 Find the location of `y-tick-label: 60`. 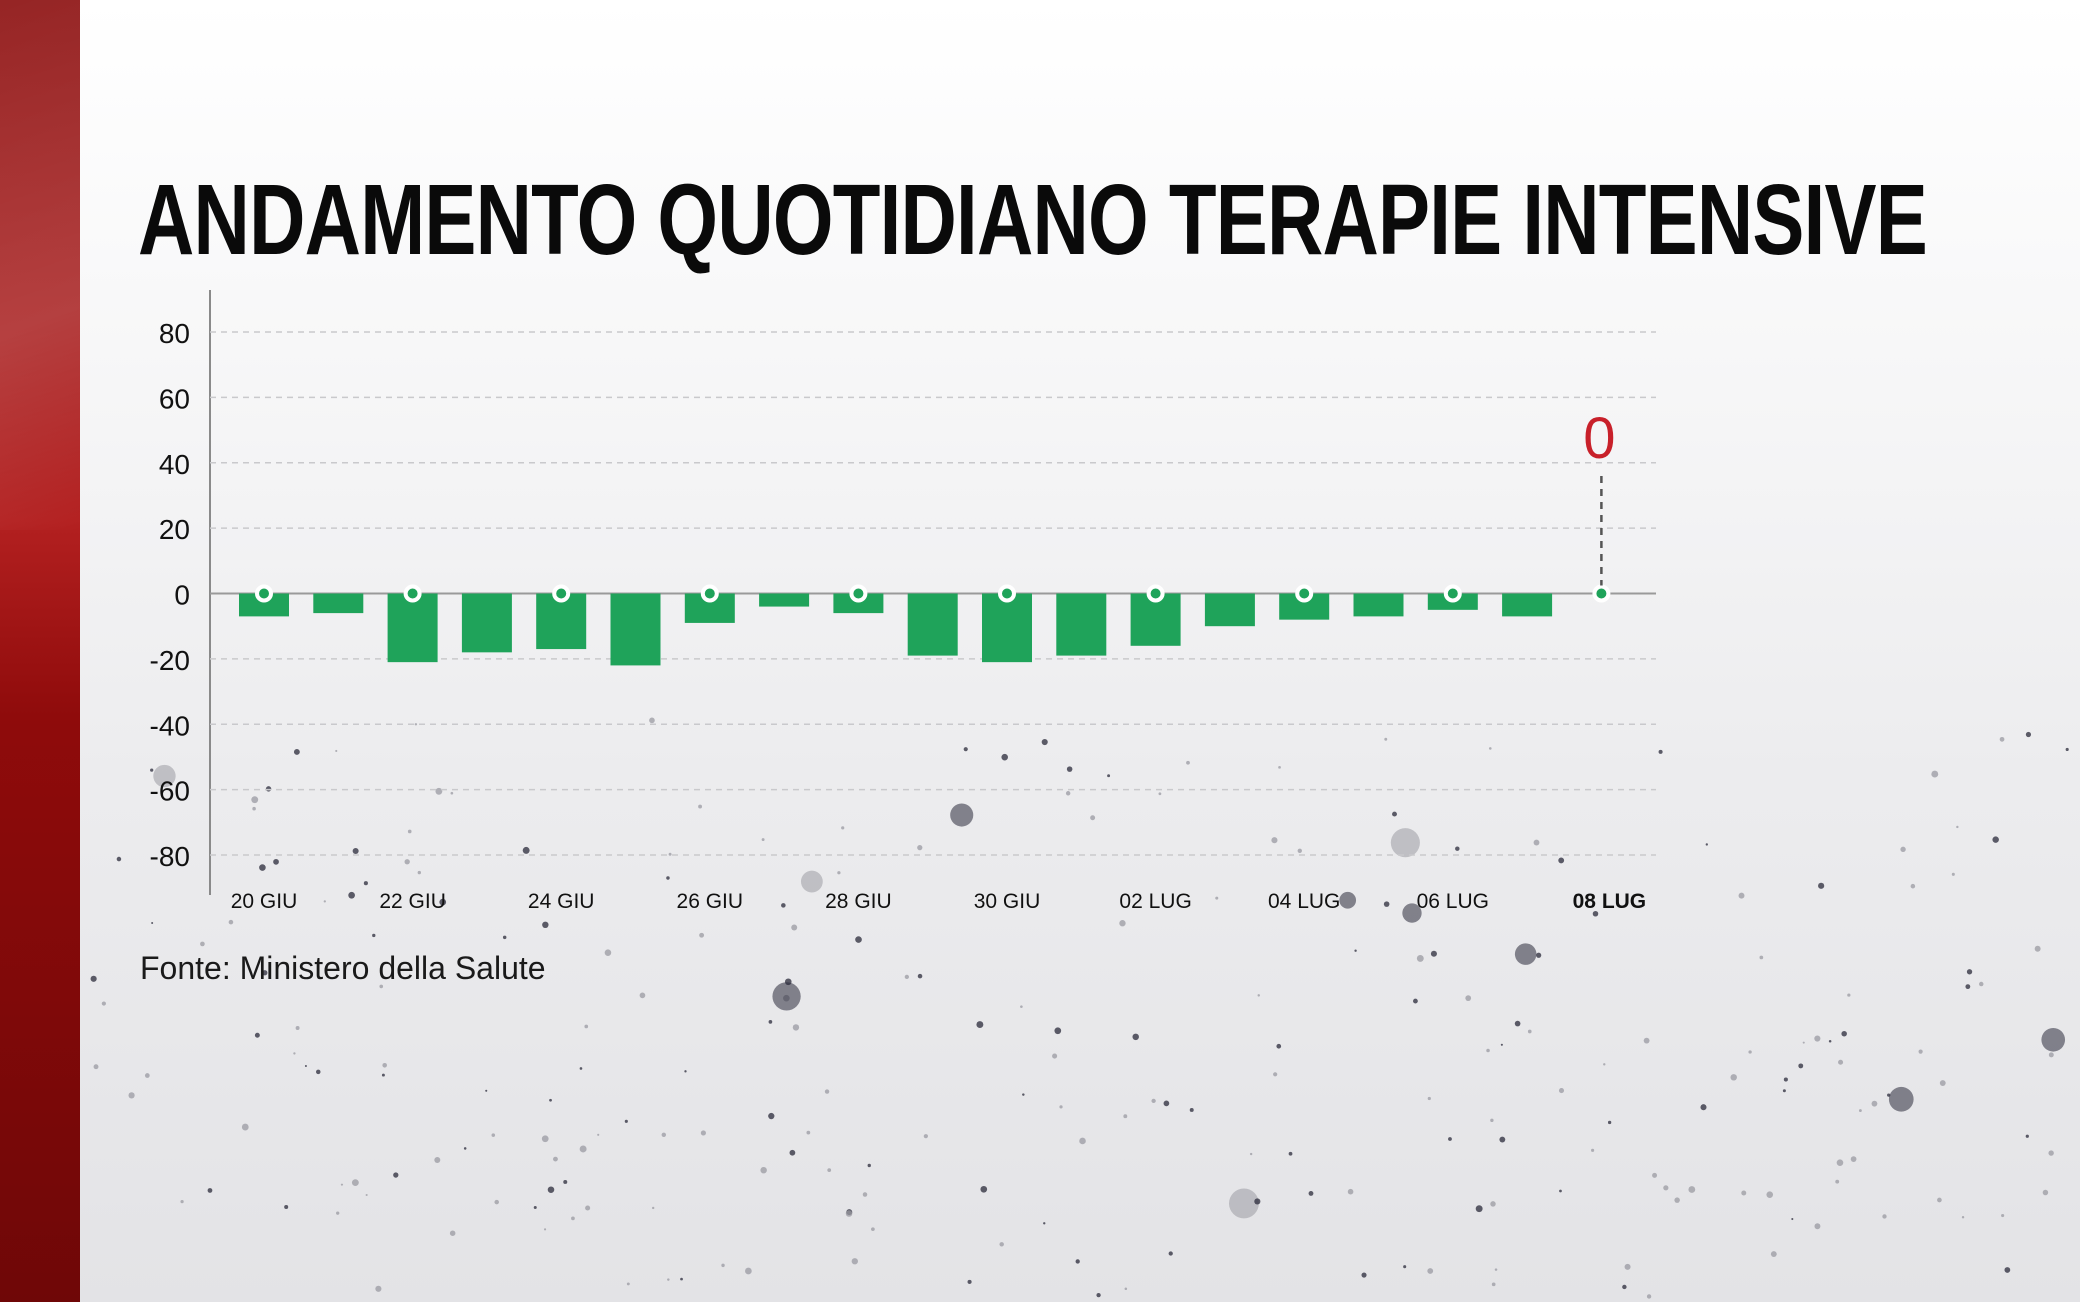

y-tick-label: 60 is located at coordinates (174, 398).